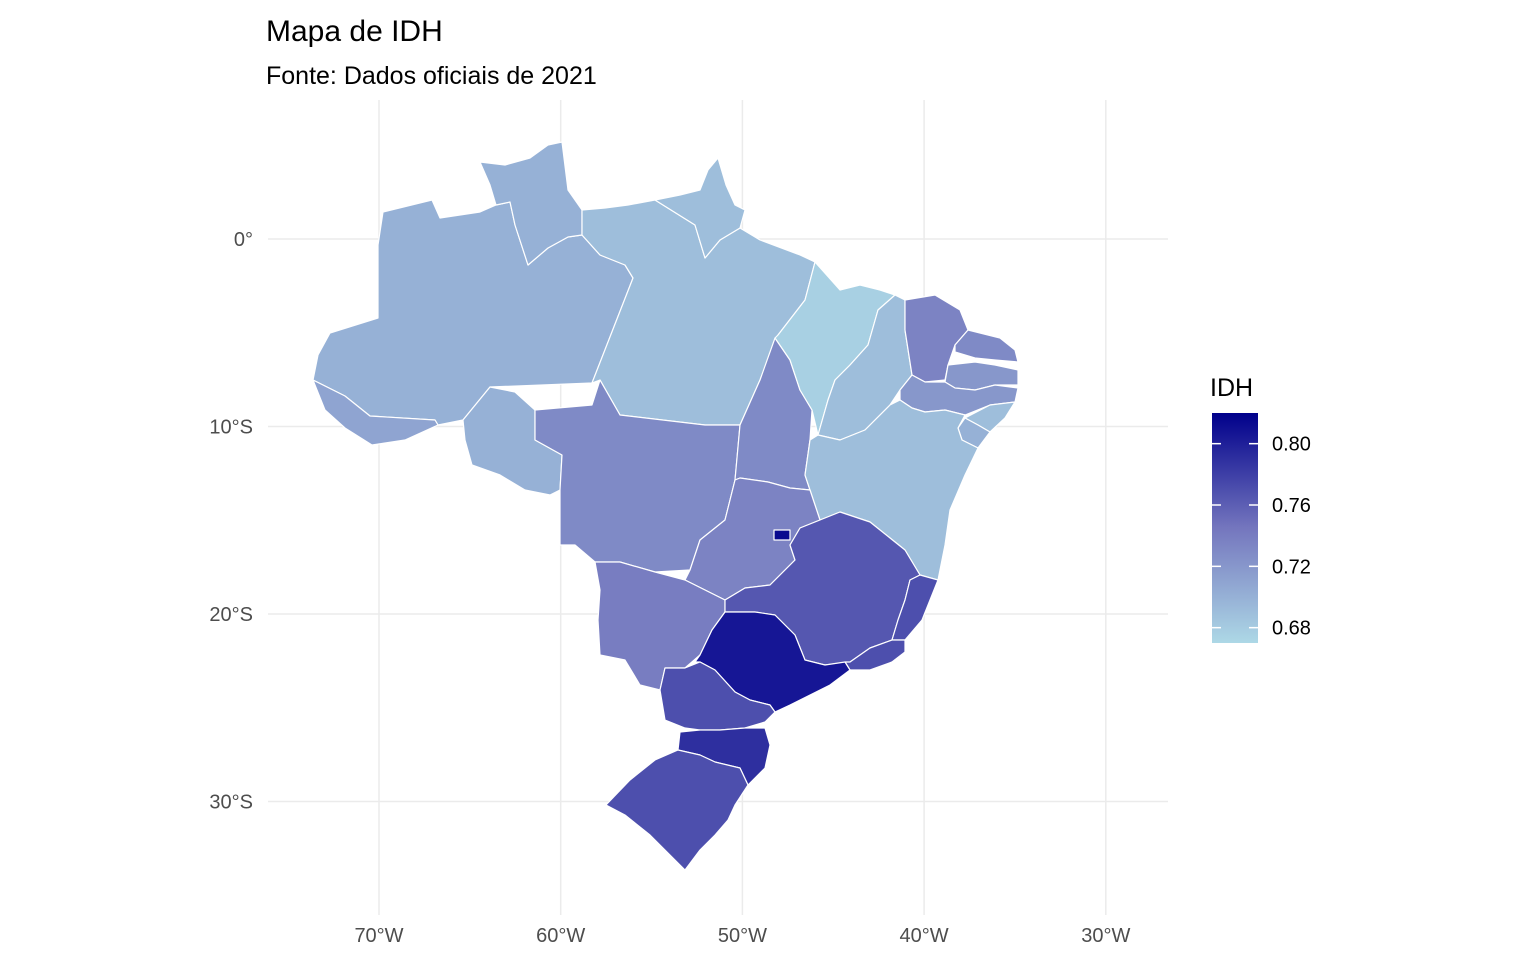 This screenshot has height=960, width=1536. What do you see at coordinates (378, 936) in the screenshot?
I see `x-tick-label: 70°W` at bounding box center [378, 936].